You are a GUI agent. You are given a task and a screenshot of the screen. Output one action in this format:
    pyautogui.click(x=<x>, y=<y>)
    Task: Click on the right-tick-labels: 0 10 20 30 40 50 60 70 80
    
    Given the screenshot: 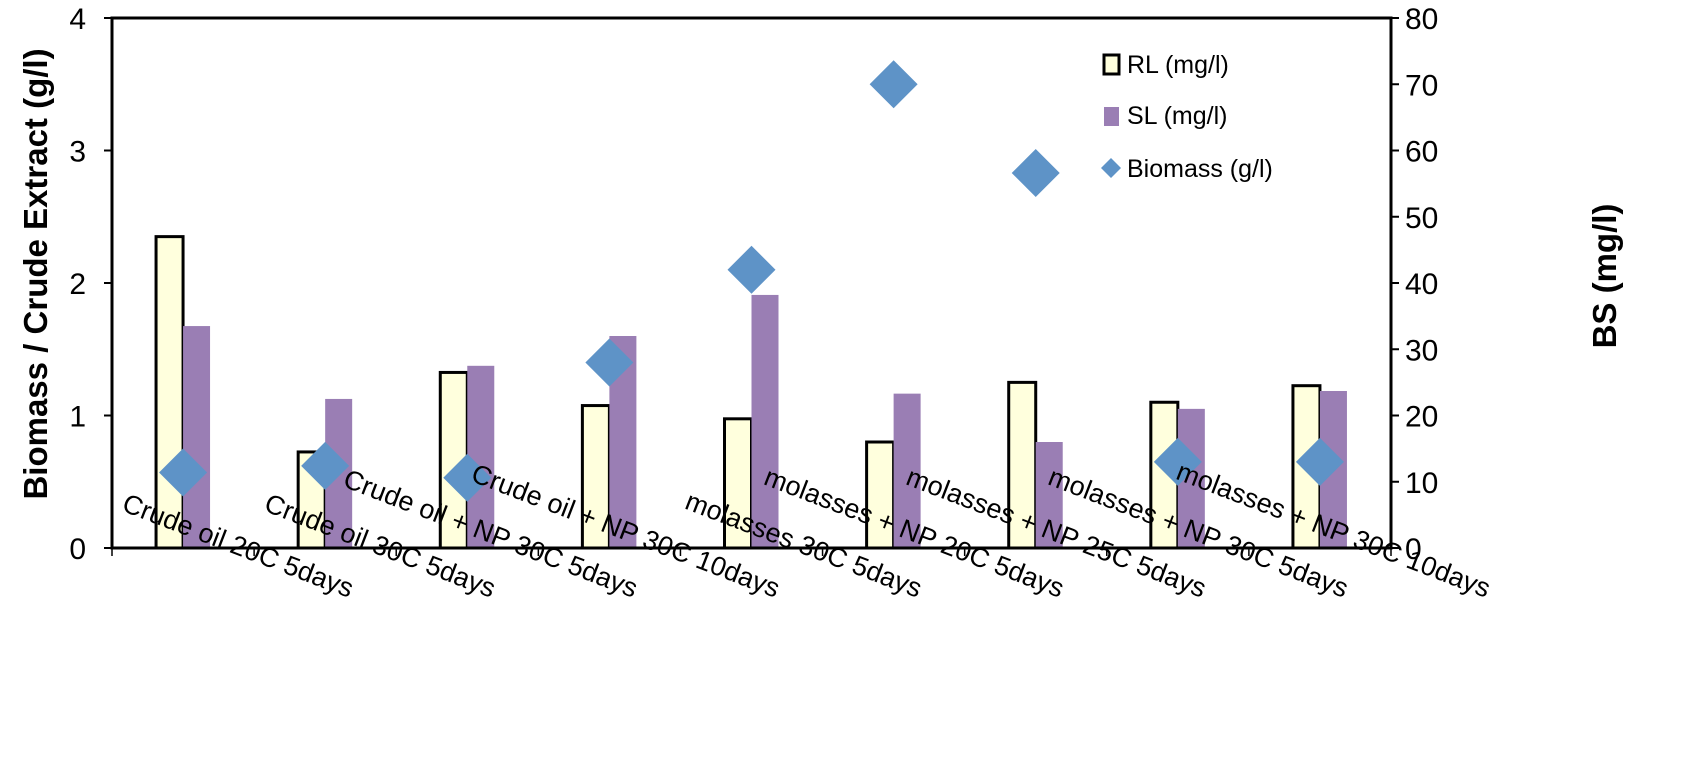 What is the action you would take?
    pyautogui.click(x=1421, y=284)
    